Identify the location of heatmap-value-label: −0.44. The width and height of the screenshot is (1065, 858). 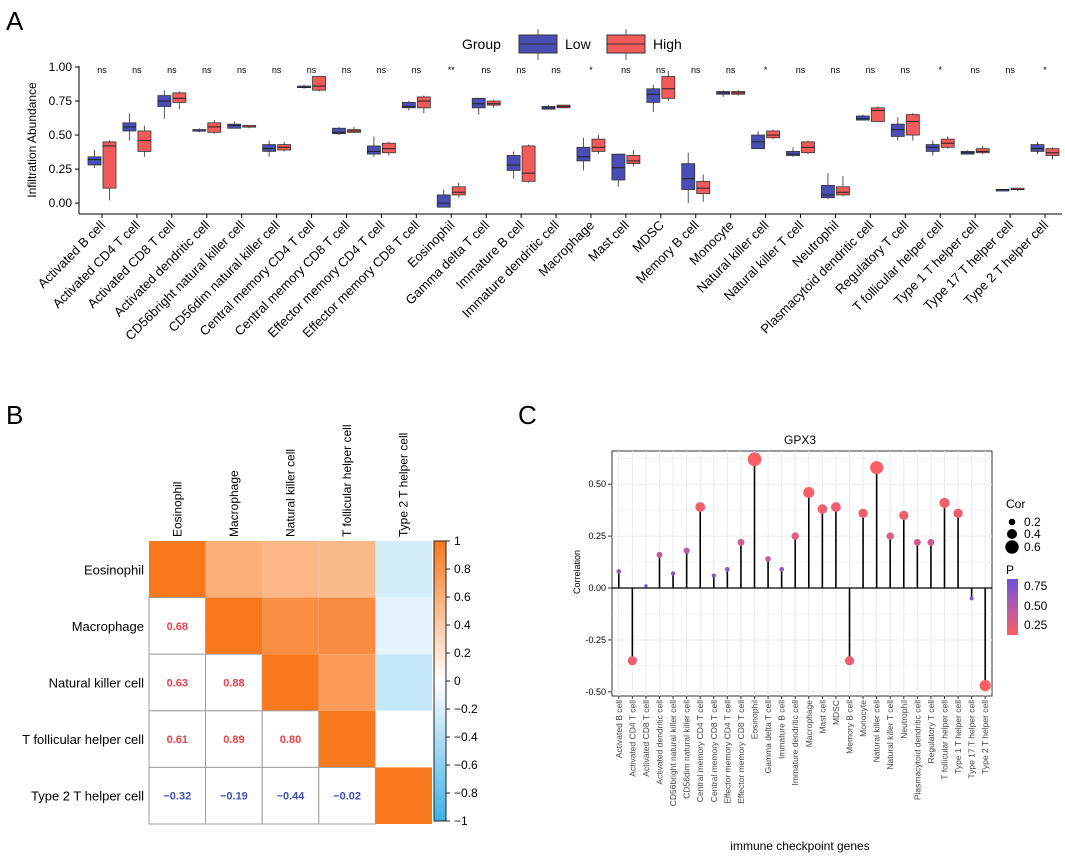
(291, 797).